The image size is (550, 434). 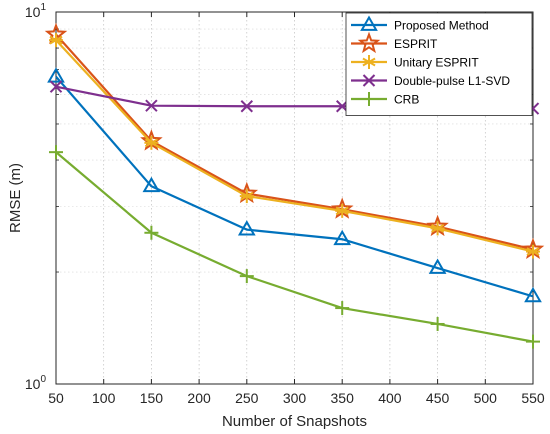 What do you see at coordinates (486, 398) in the screenshot?
I see `x-tick-label: 500` at bounding box center [486, 398].